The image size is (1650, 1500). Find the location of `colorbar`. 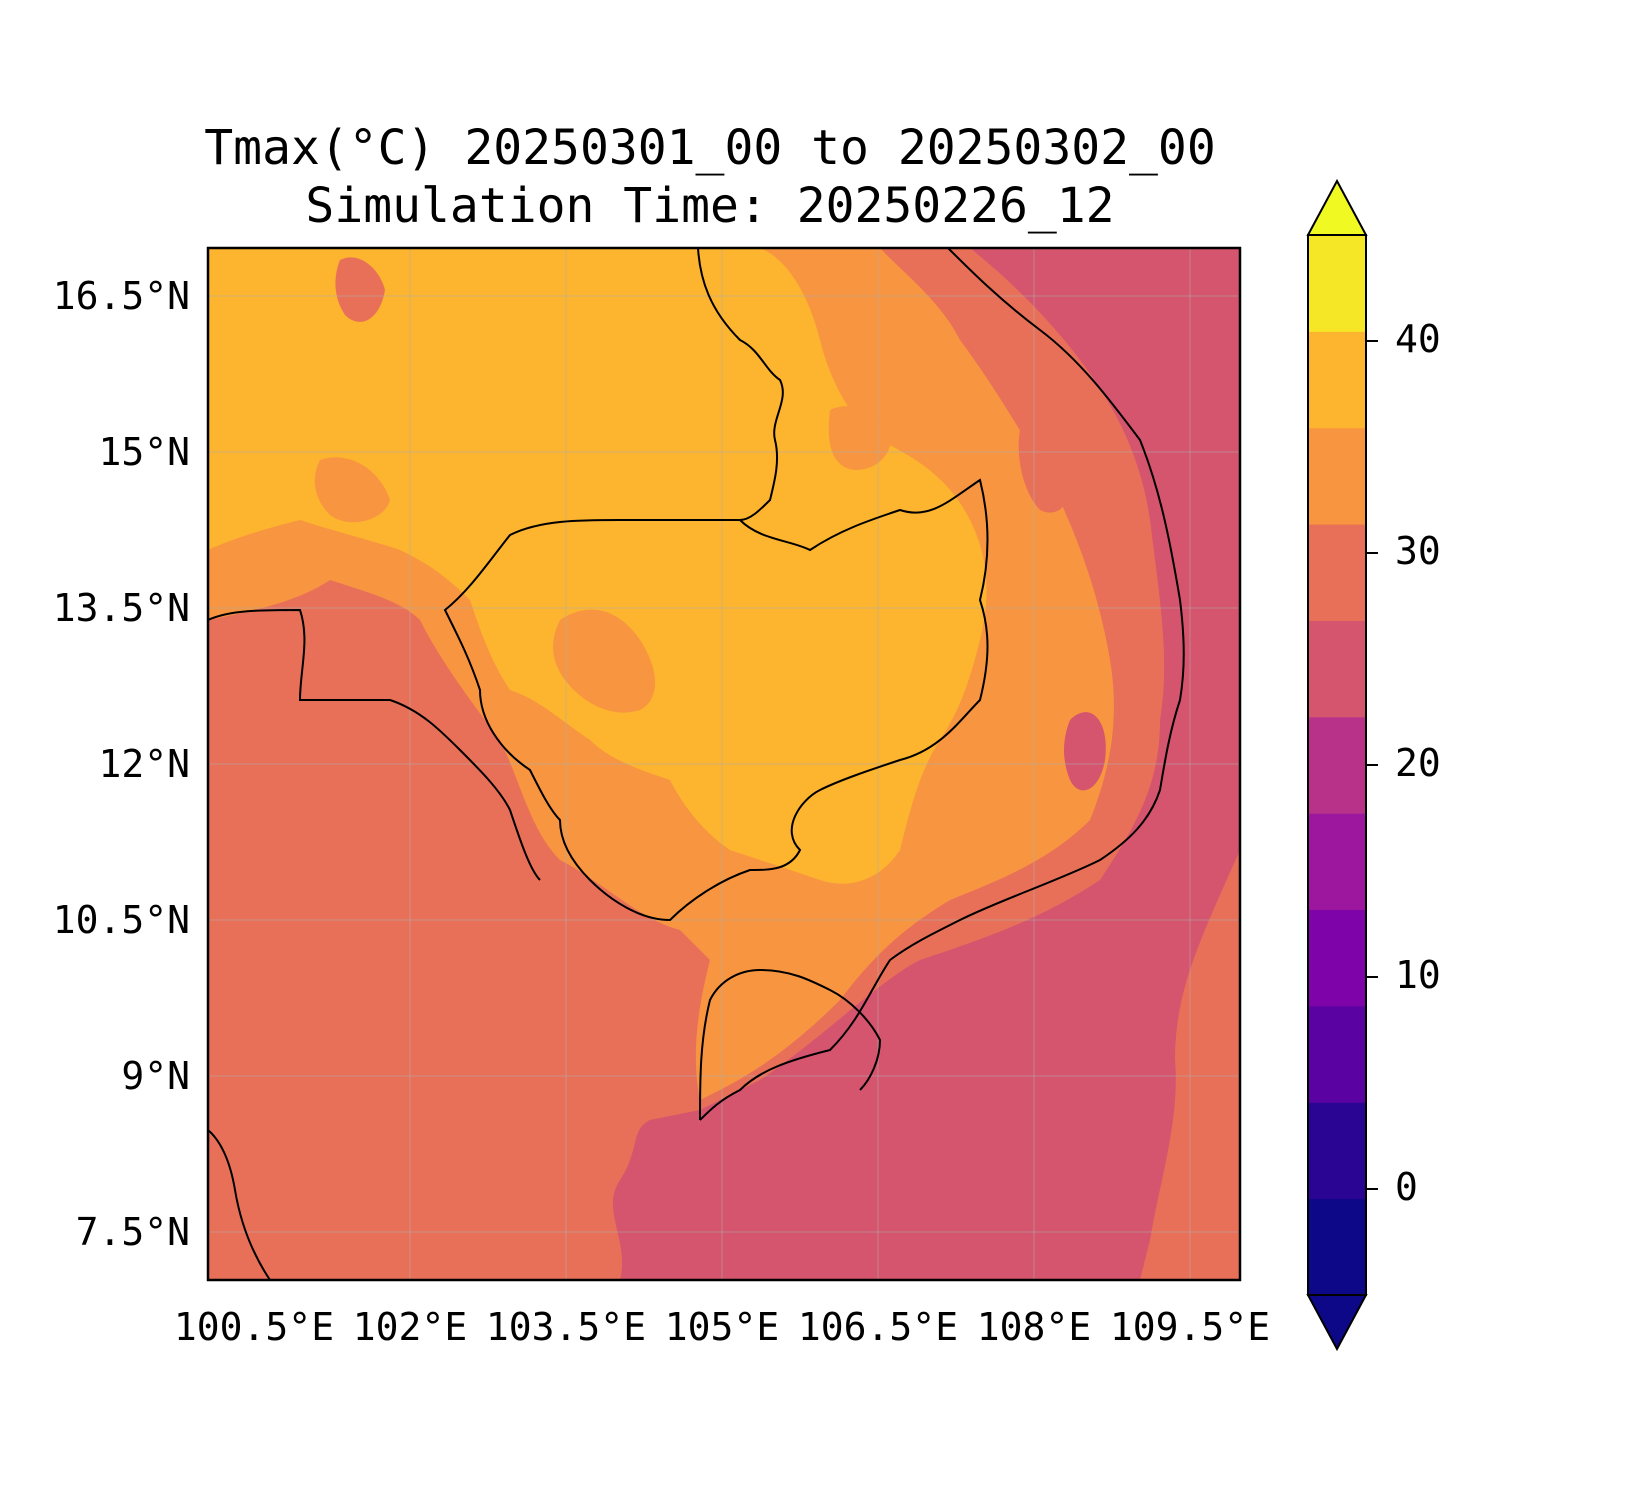

colorbar is located at coordinates (1342, 765).